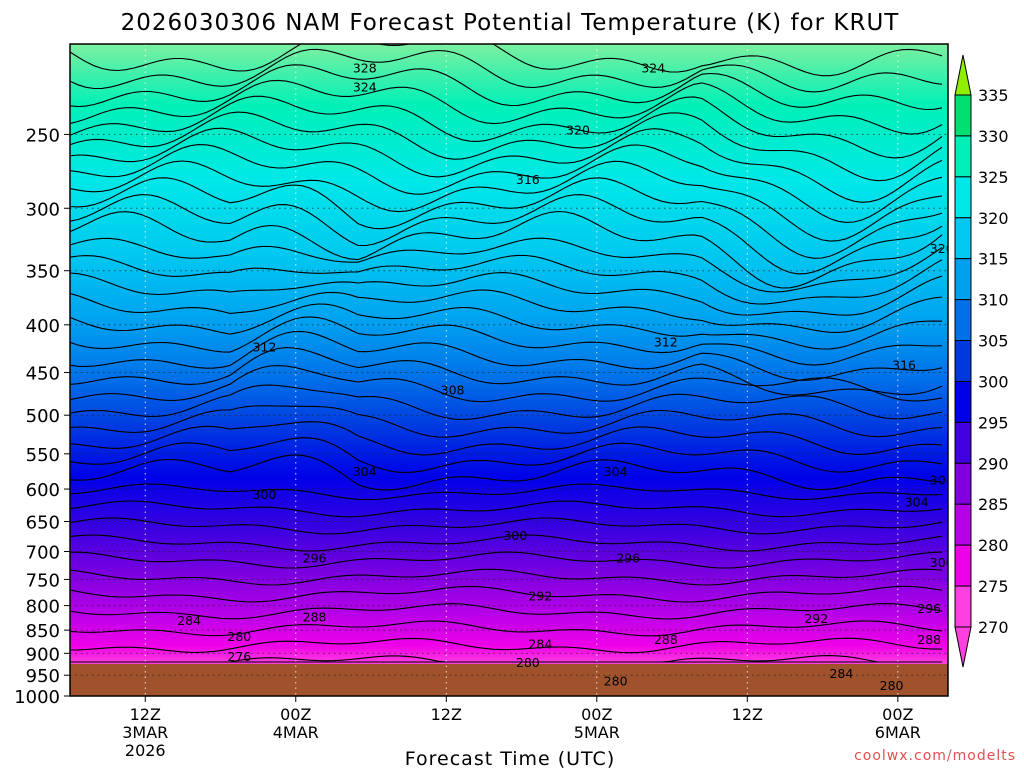  Describe the element at coordinates (597, 732) in the screenshot. I see `time-tick-label: 5MAR` at that location.